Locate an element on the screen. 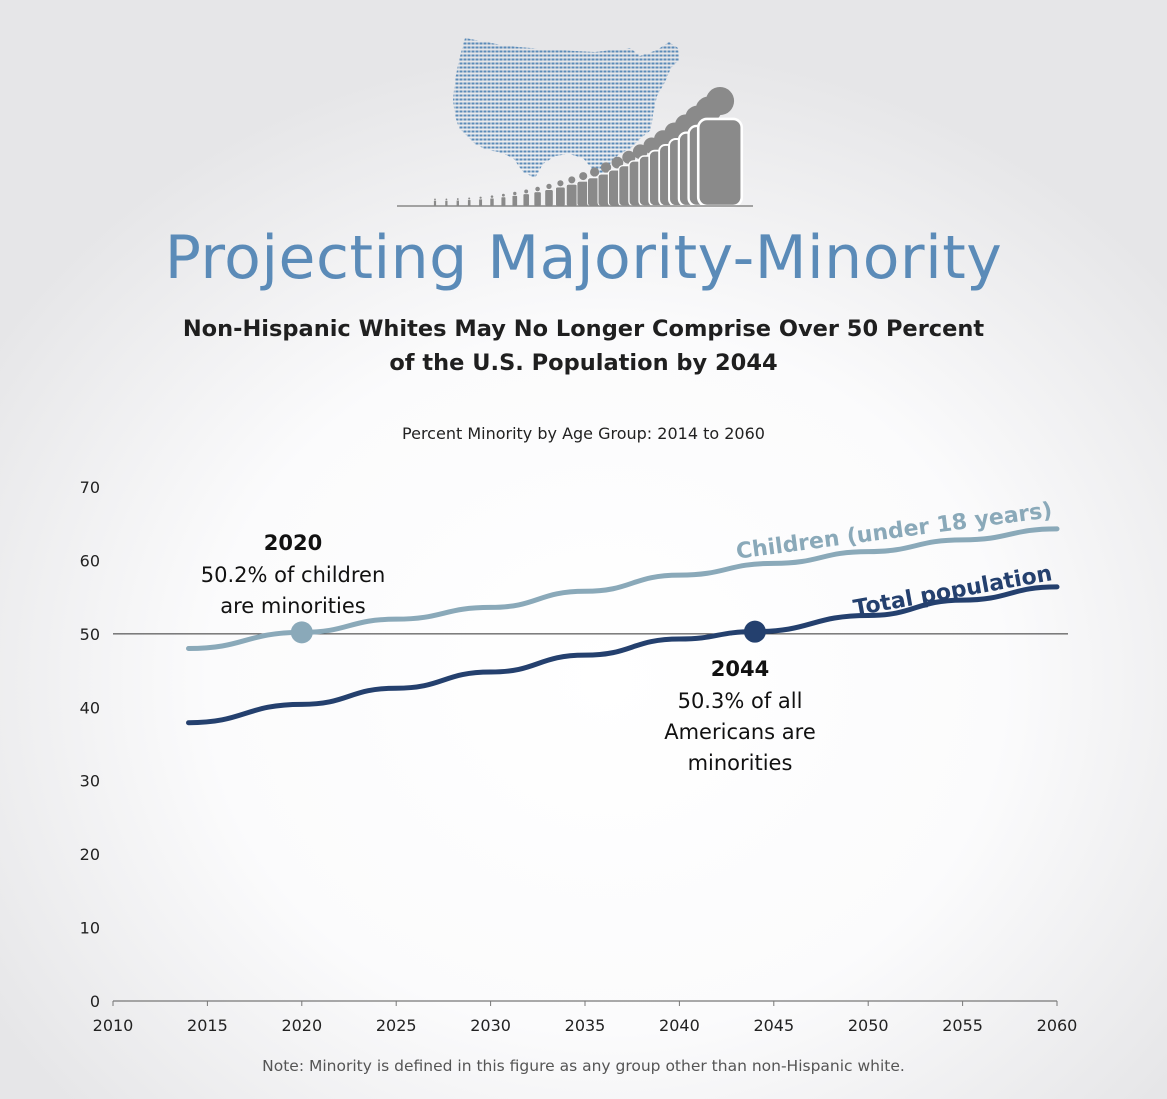  x-tick-label: 2015 is located at coordinates (207, 1025).